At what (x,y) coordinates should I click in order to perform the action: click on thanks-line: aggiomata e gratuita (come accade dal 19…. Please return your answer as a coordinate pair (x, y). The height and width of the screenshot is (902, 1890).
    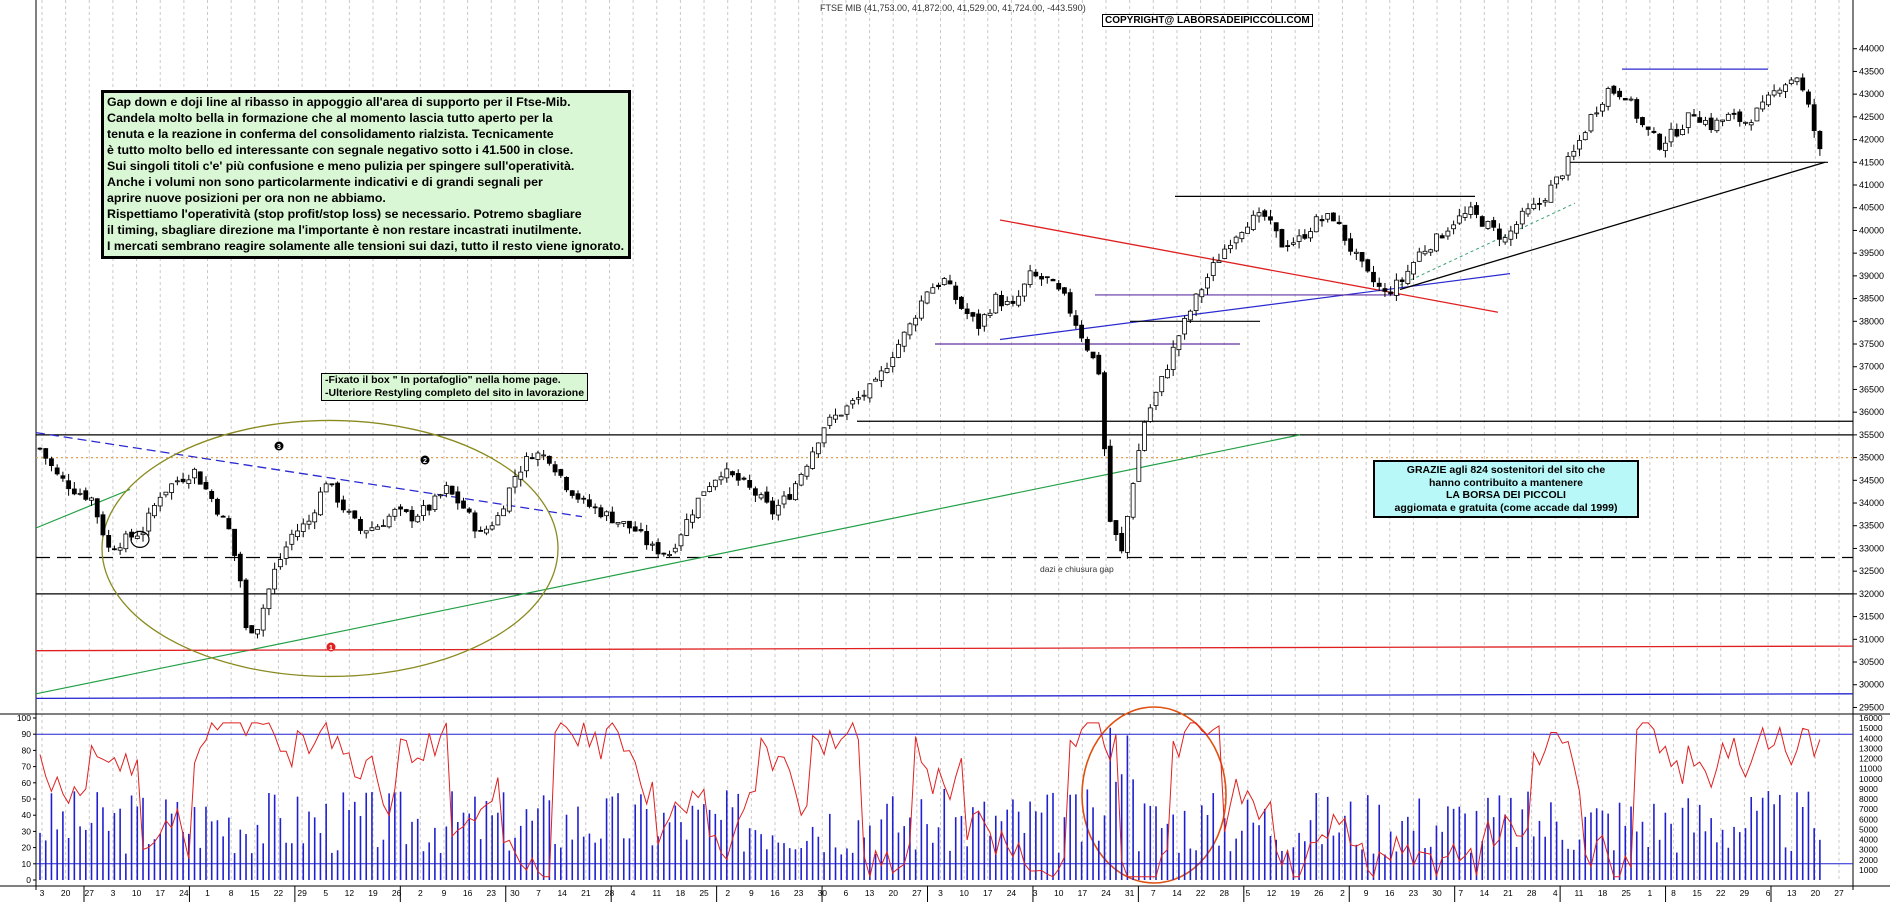
    Looking at the image, I should click on (1506, 507).